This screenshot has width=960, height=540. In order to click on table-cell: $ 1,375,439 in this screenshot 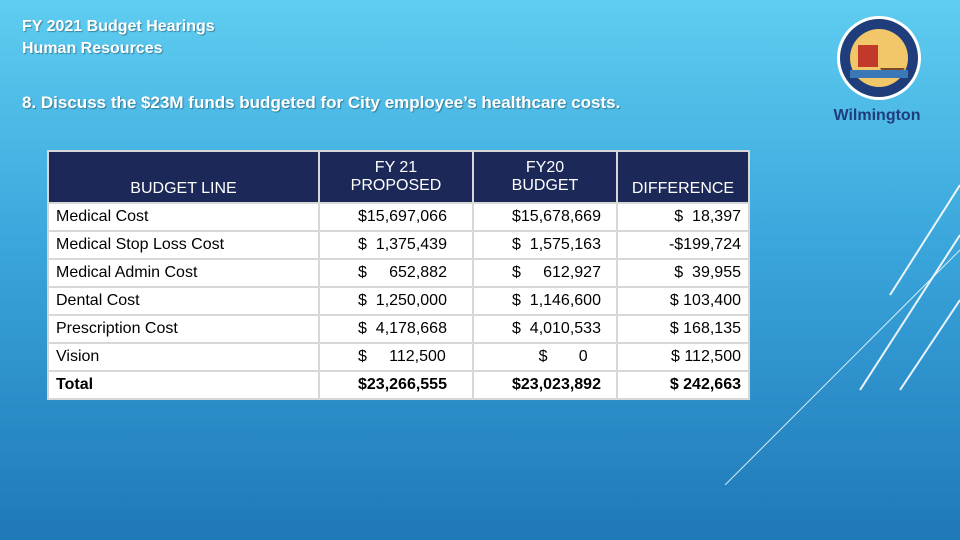, I will do `click(396, 245)`.